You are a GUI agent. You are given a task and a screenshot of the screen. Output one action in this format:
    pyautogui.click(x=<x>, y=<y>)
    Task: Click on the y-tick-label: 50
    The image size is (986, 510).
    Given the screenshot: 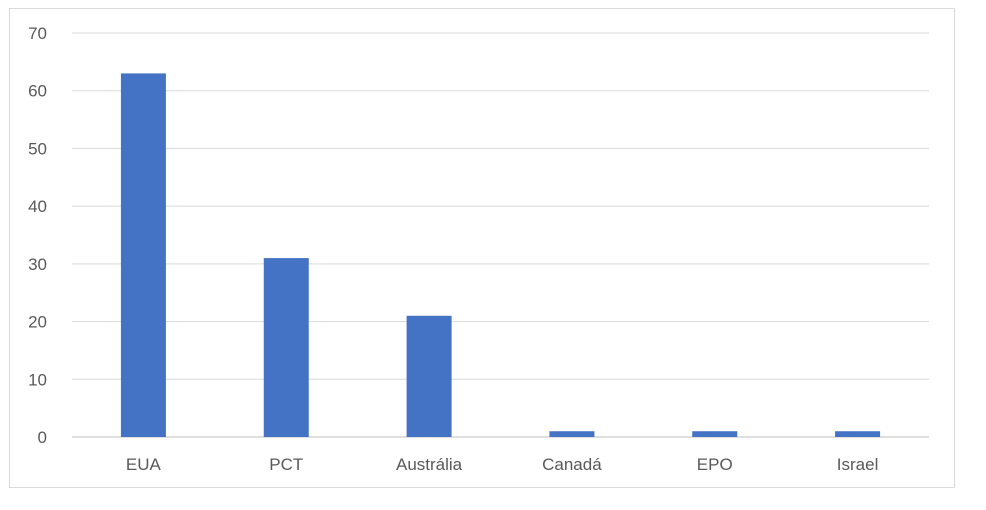 What is the action you would take?
    pyautogui.click(x=37, y=148)
    